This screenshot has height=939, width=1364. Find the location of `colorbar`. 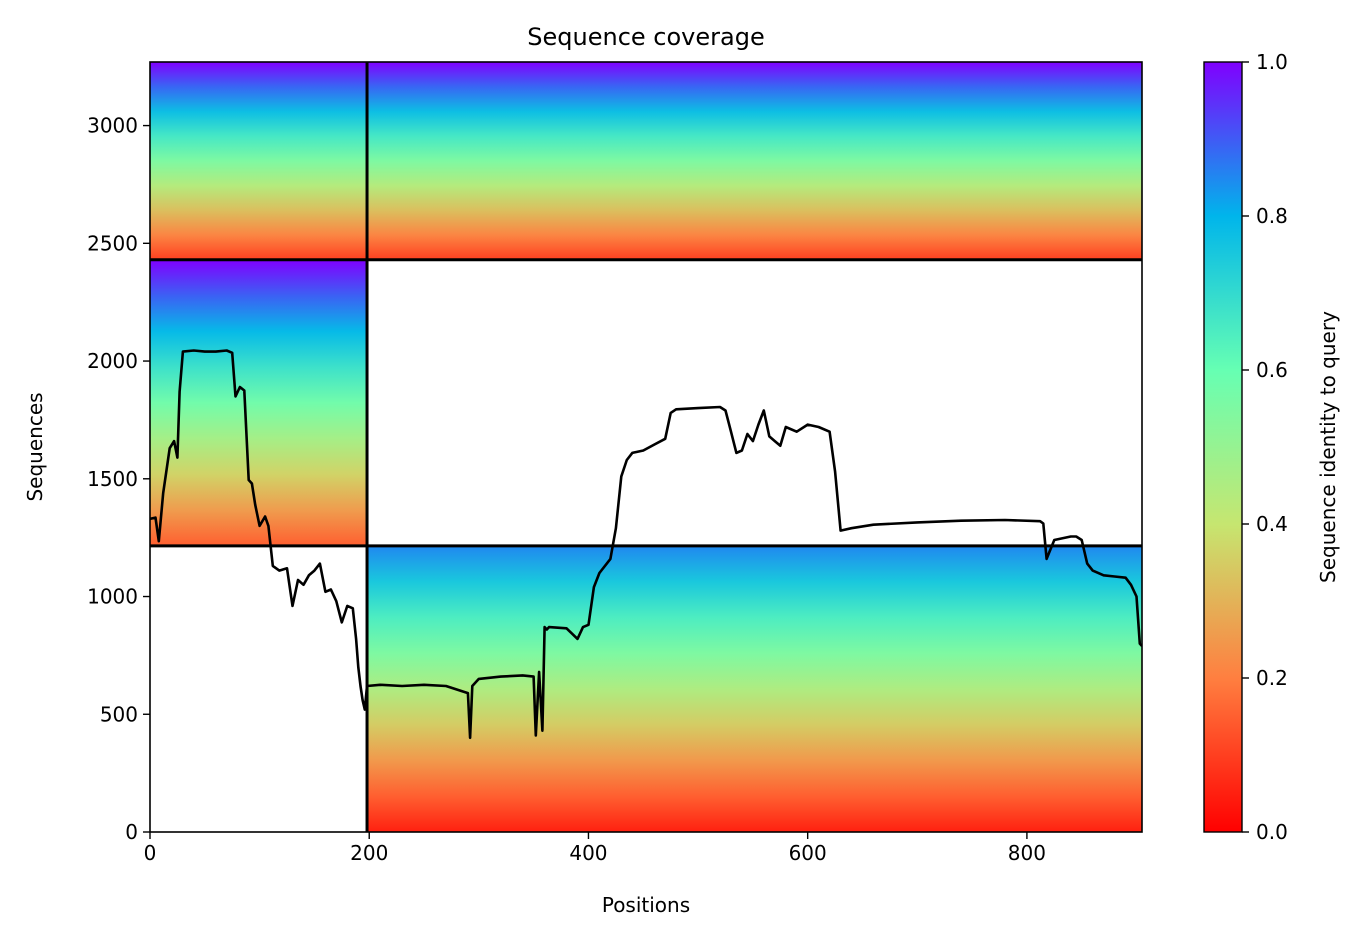

colorbar is located at coordinates (1223, 447).